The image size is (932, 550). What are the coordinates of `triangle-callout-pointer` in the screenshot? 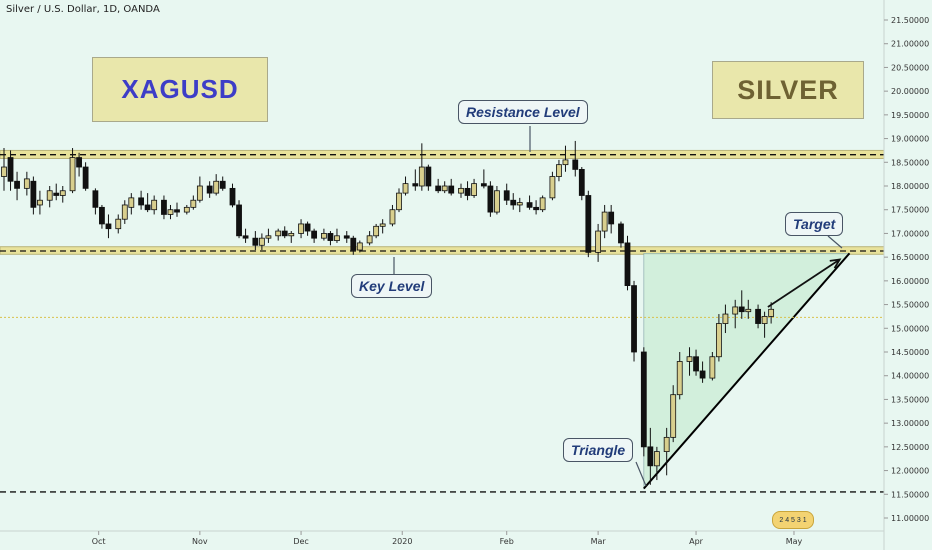 It's located at (641, 474).